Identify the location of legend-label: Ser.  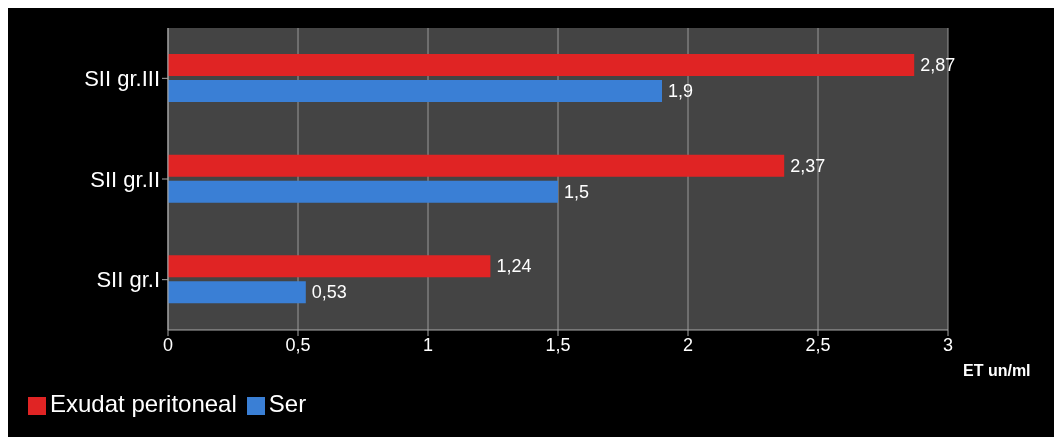
(287, 403).